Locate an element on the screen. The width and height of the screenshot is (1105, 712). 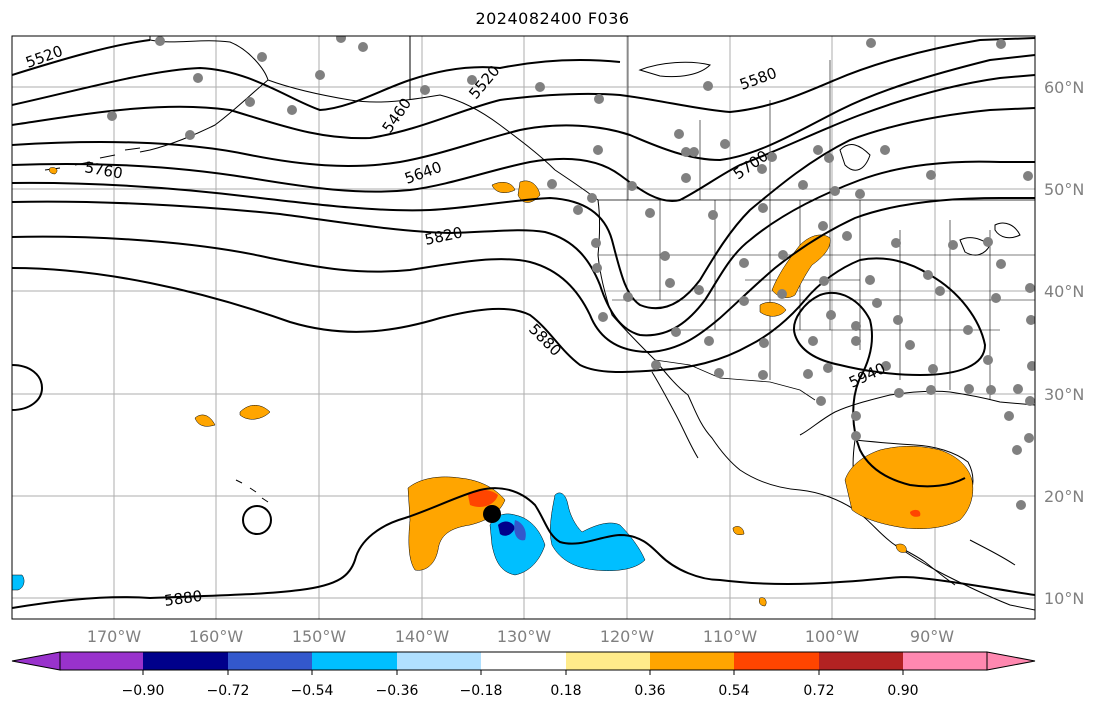
colorbar-tick-label: −0.54 is located at coordinates (312, 691).